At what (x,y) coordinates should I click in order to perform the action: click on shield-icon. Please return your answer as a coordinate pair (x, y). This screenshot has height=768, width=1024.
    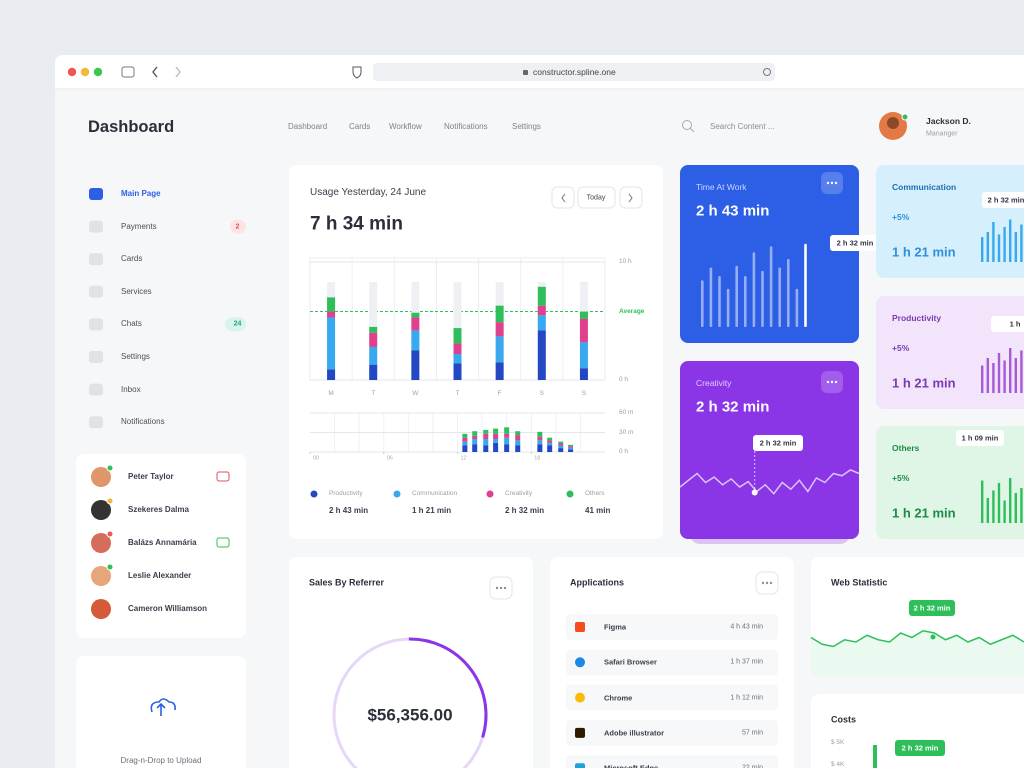
    Looking at the image, I should click on (357, 72).